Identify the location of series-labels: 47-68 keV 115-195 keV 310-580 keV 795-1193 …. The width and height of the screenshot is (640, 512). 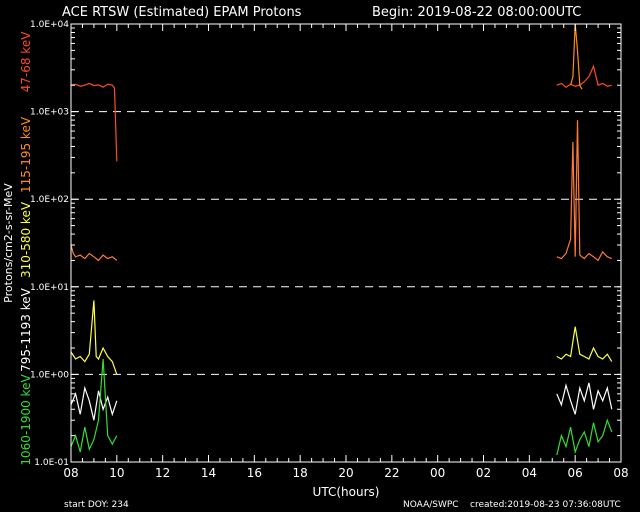
(26, 248).